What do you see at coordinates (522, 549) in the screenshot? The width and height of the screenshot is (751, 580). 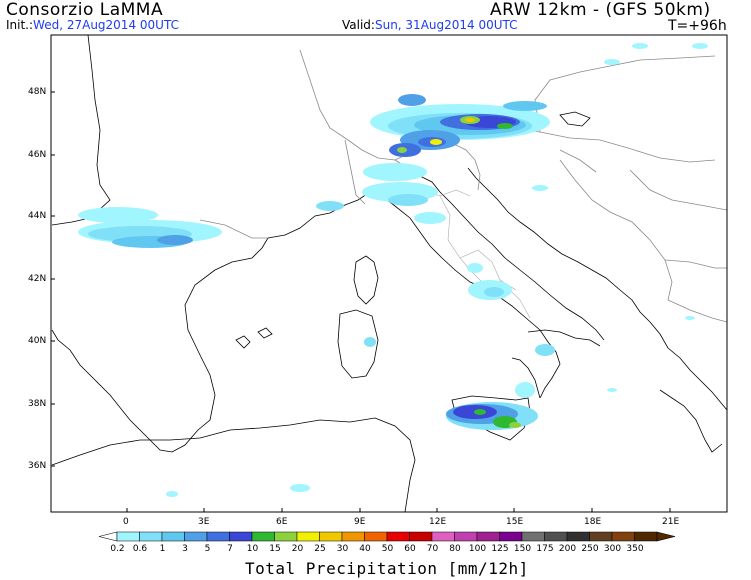 I see `colorbar-level-label: 150` at bounding box center [522, 549].